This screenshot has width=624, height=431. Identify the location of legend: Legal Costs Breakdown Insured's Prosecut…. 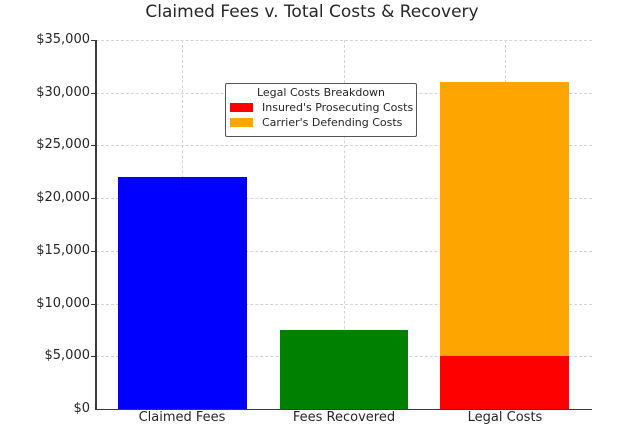
(321, 110).